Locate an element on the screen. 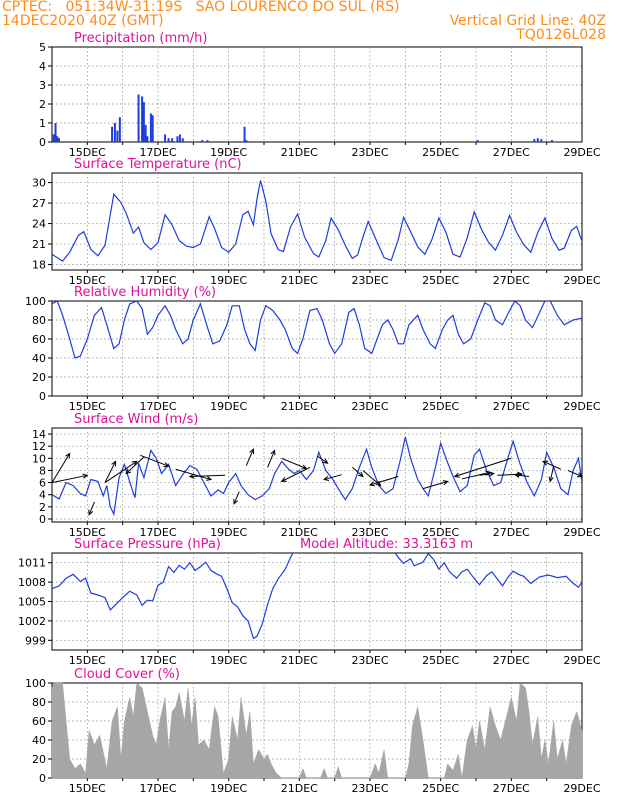  xtick-label-precip-7: 29DEC is located at coordinates (581, 152).